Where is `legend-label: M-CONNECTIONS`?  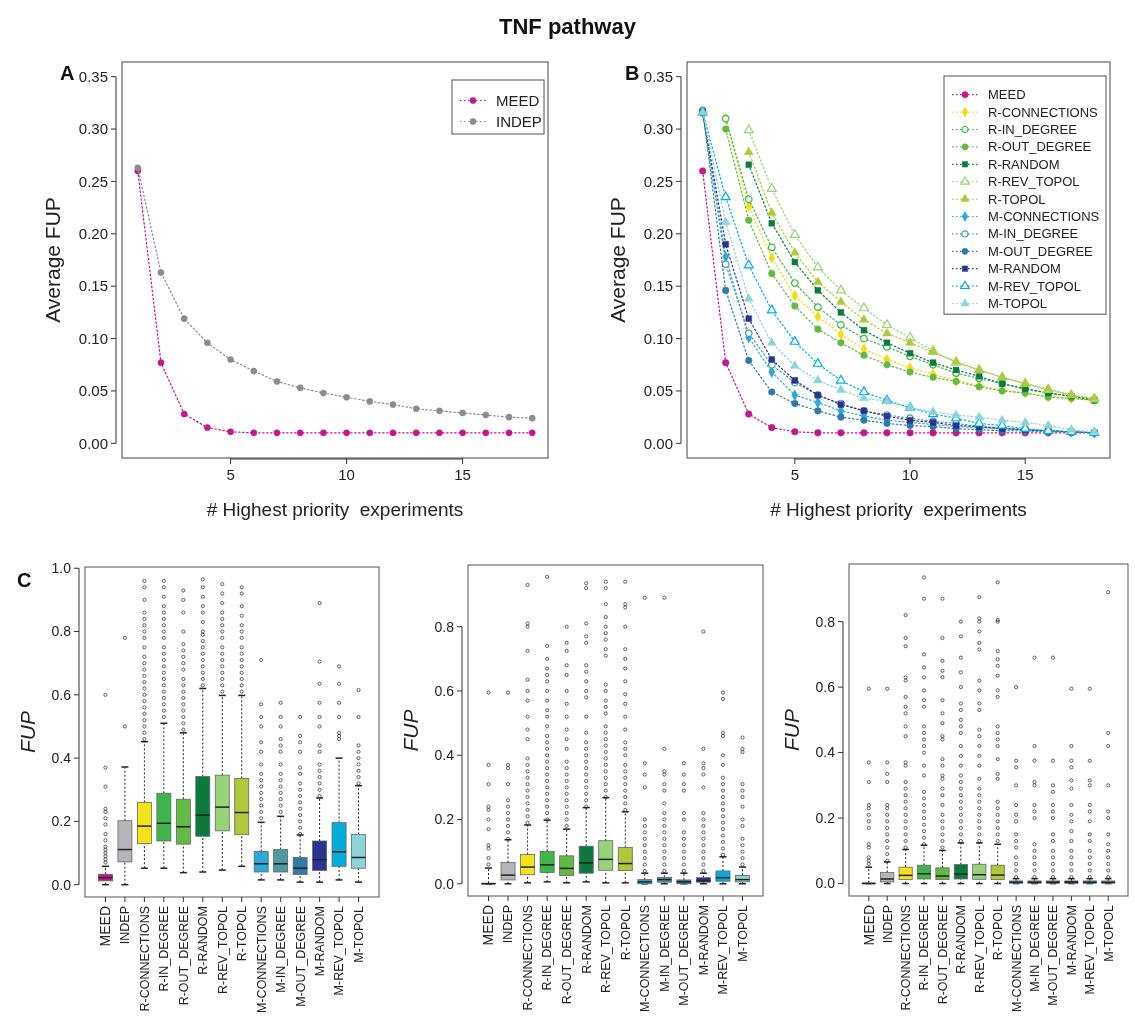 legend-label: M-CONNECTIONS is located at coordinates (1044, 217).